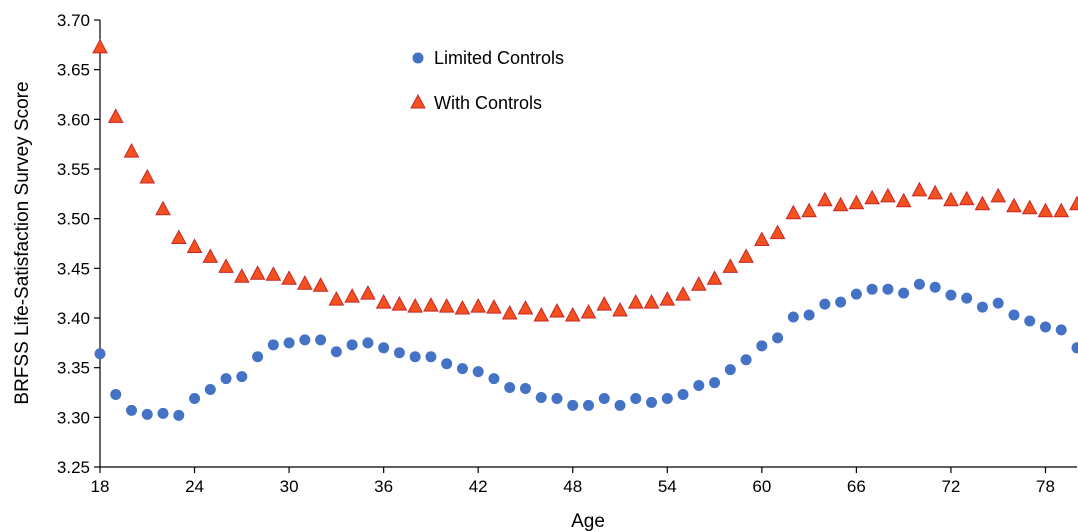 The height and width of the screenshot is (532, 1078). What do you see at coordinates (572, 486) in the screenshot?
I see `x-tick-label: 48` at bounding box center [572, 486].